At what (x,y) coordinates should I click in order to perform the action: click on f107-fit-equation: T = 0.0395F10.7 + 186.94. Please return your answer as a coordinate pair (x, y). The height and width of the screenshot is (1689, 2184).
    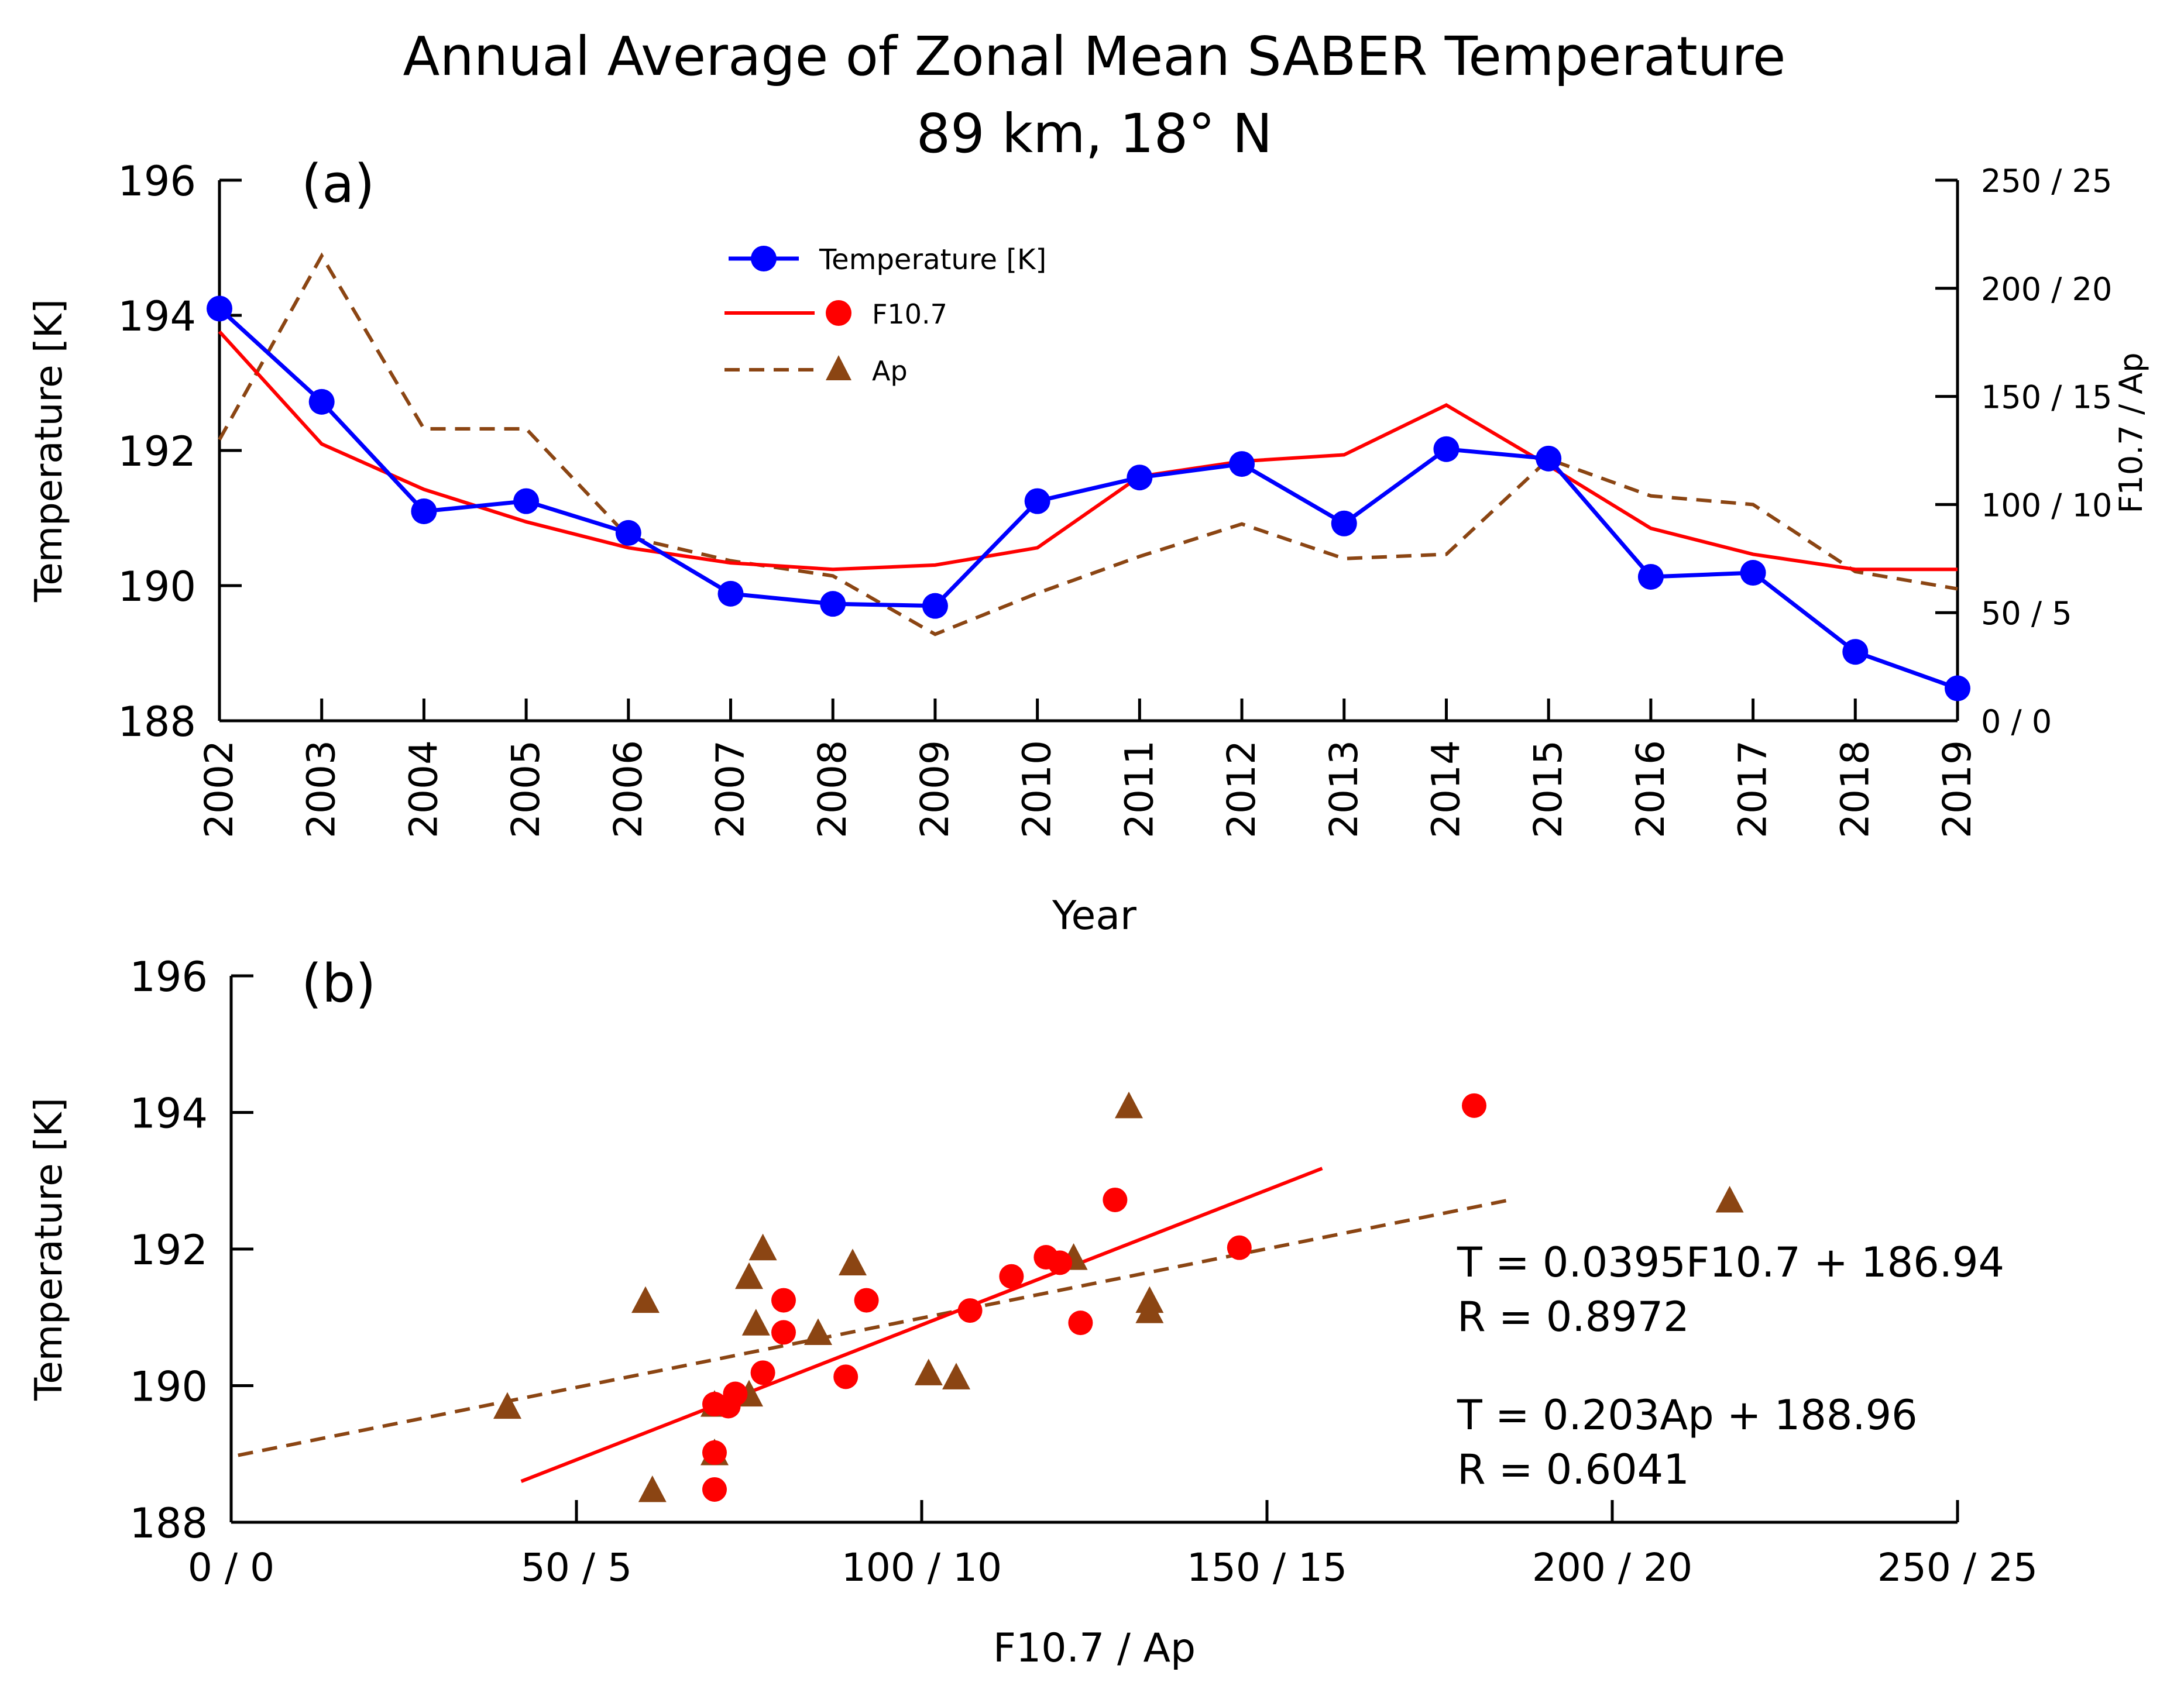
    Looking at the image, I should click on (1730, 1263).